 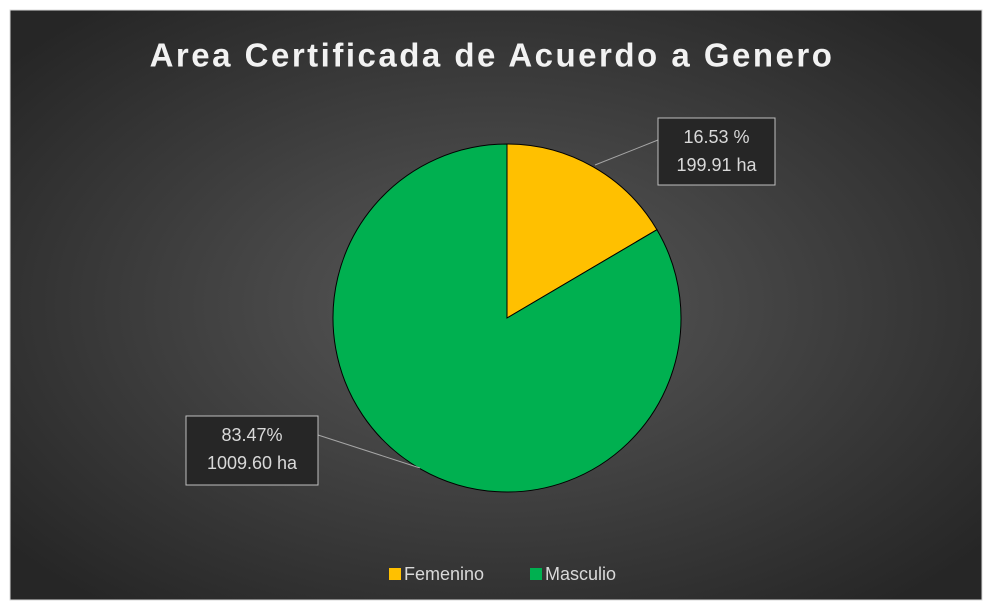 What do you see at coordinates (716, 137) in the screenshot?
I see `data-label: 16.53 %` at bounding box center [716, 137].